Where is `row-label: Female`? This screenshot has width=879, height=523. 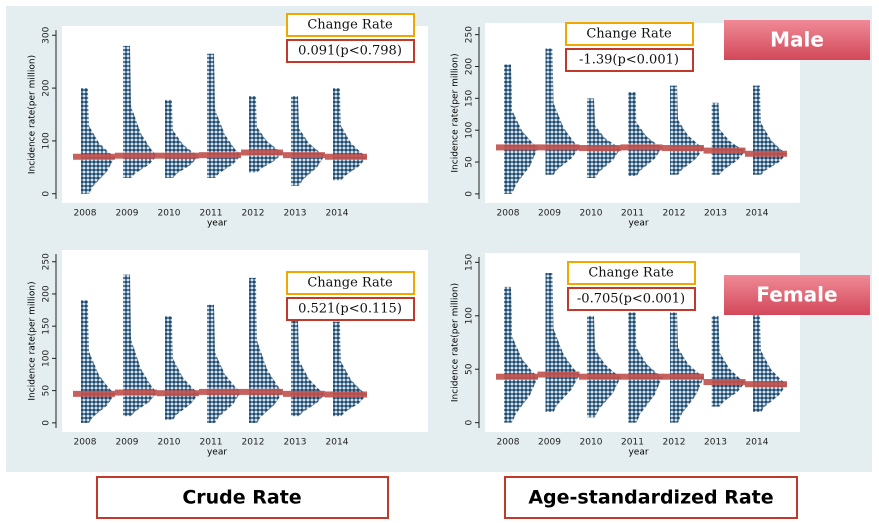
row-label: Female is located at coordinates (796, 295).